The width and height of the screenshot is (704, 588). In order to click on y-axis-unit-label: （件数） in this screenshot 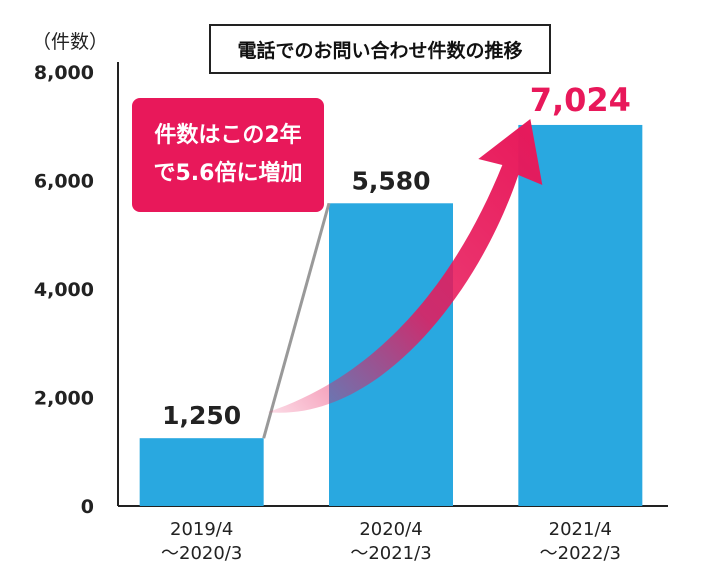, I will do `click(70, 42)`.